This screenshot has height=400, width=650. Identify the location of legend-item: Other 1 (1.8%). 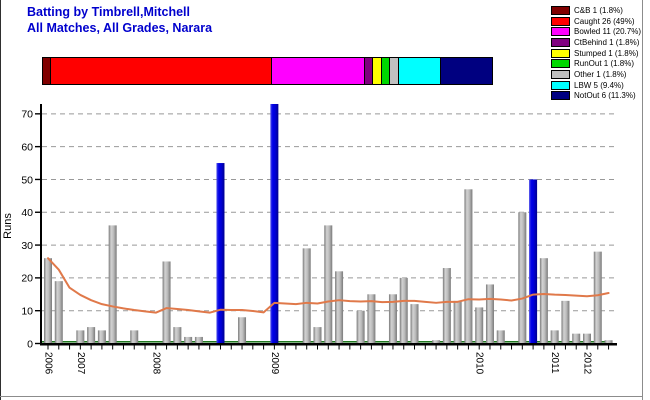
(596, 74).